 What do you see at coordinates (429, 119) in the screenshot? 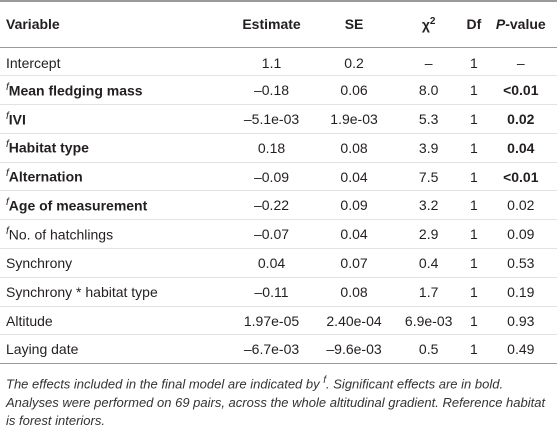
I see `value-cell: 5.3` at bounding box center [429, 119].